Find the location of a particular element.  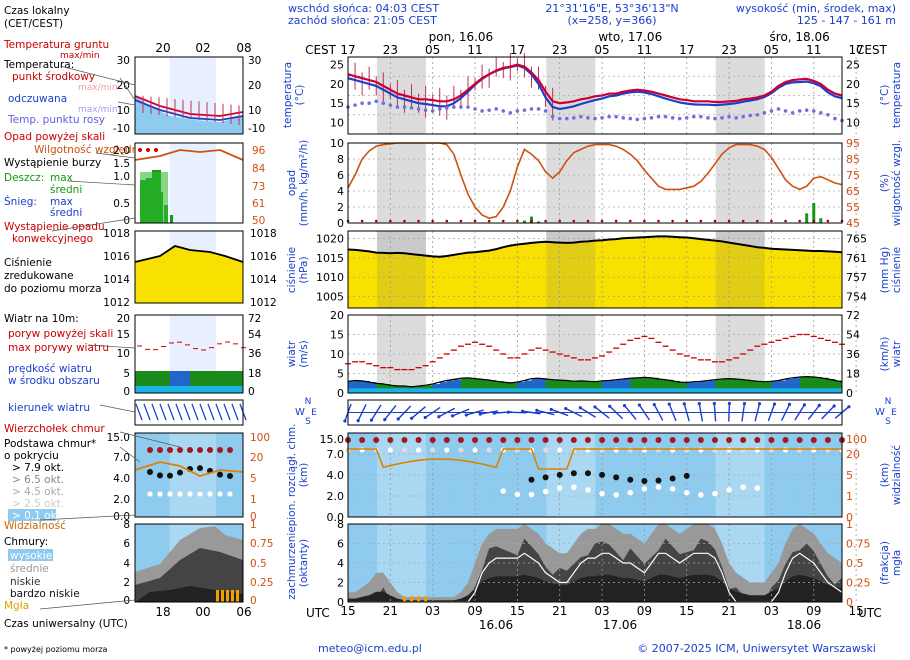

fog-axis-title-right: (frakcja) mgła is located at coordinates (891, 563).